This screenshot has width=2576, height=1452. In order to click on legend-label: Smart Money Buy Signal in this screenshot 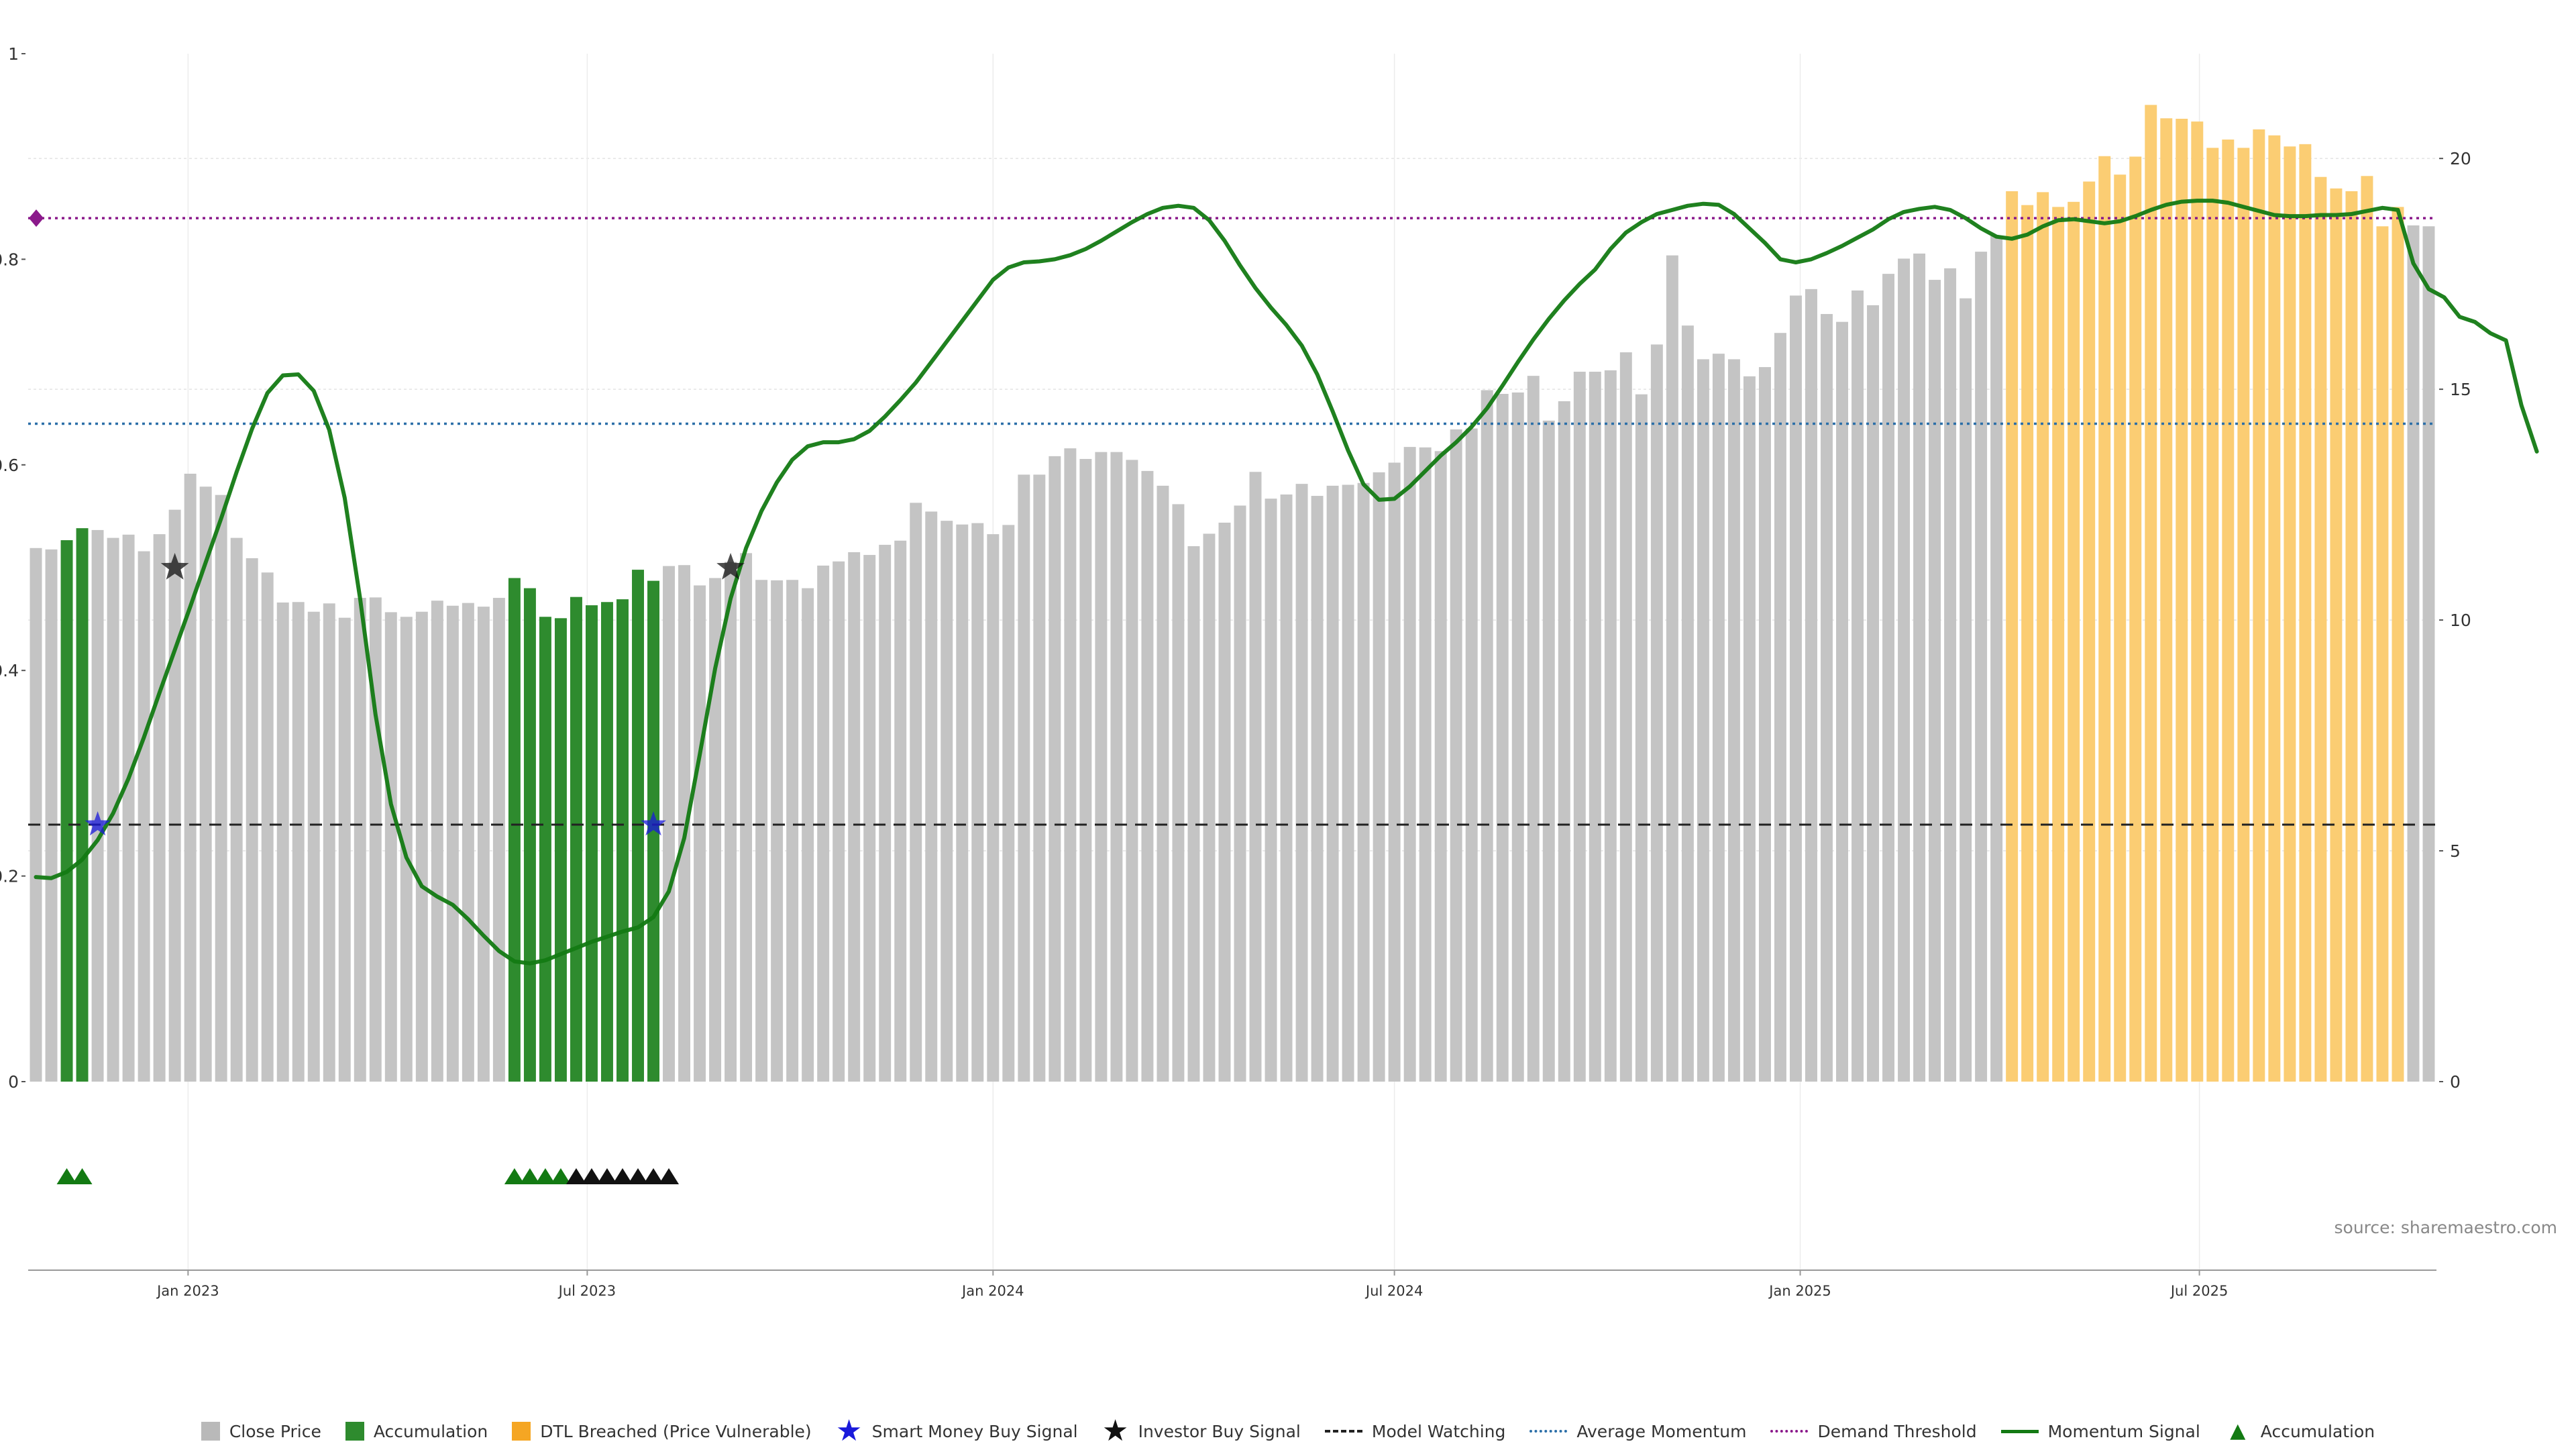, I will do `click(974, 1431)`.